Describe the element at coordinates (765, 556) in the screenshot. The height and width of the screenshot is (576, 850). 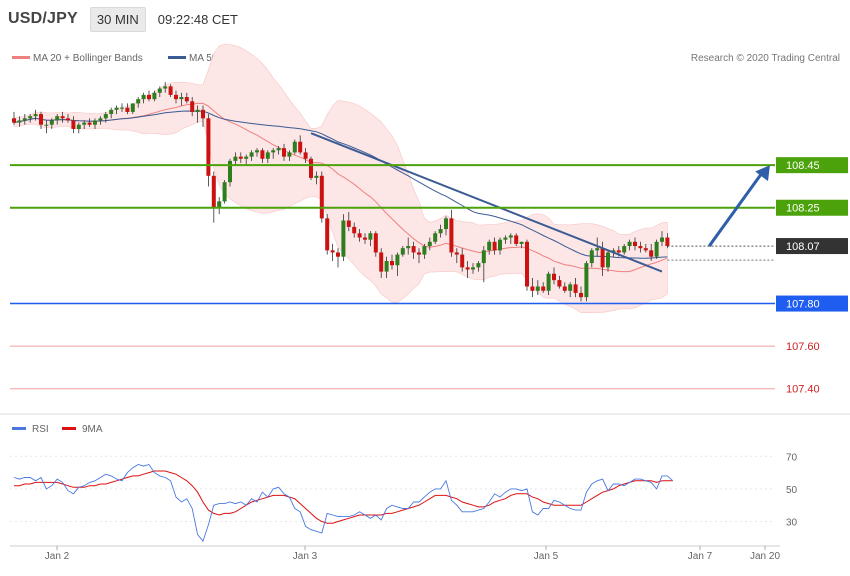
I see `time-tick-label: Jan 20` at that location.